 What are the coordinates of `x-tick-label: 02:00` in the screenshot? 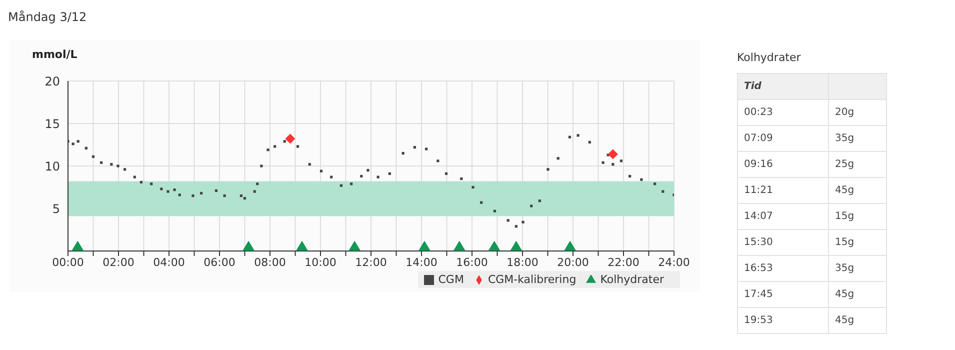 It's located at (118, 262).